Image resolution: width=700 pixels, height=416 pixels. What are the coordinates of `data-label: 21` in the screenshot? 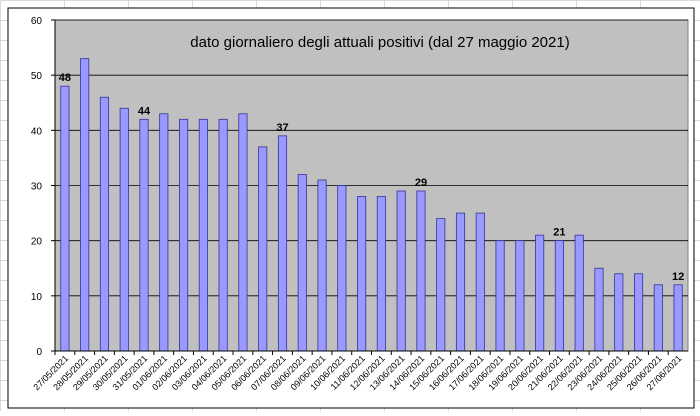 It's located at (559, 233).